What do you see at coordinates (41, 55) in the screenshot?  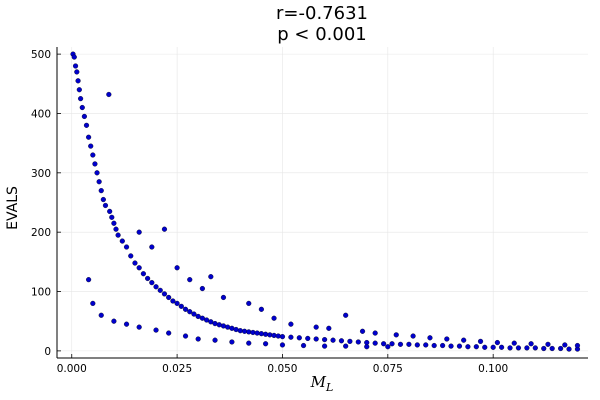 I see `y-tick-label: 500` at bounding box center [41, 55].